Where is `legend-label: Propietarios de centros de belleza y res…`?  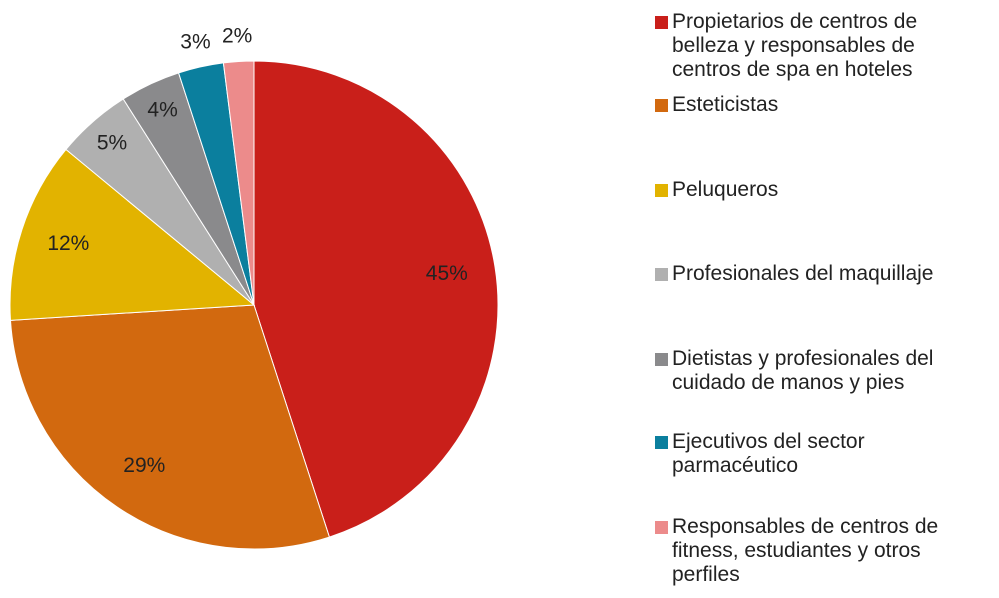 legend-label: Propietarios de centros de belleza y res… is located at coordinates (795, 45).